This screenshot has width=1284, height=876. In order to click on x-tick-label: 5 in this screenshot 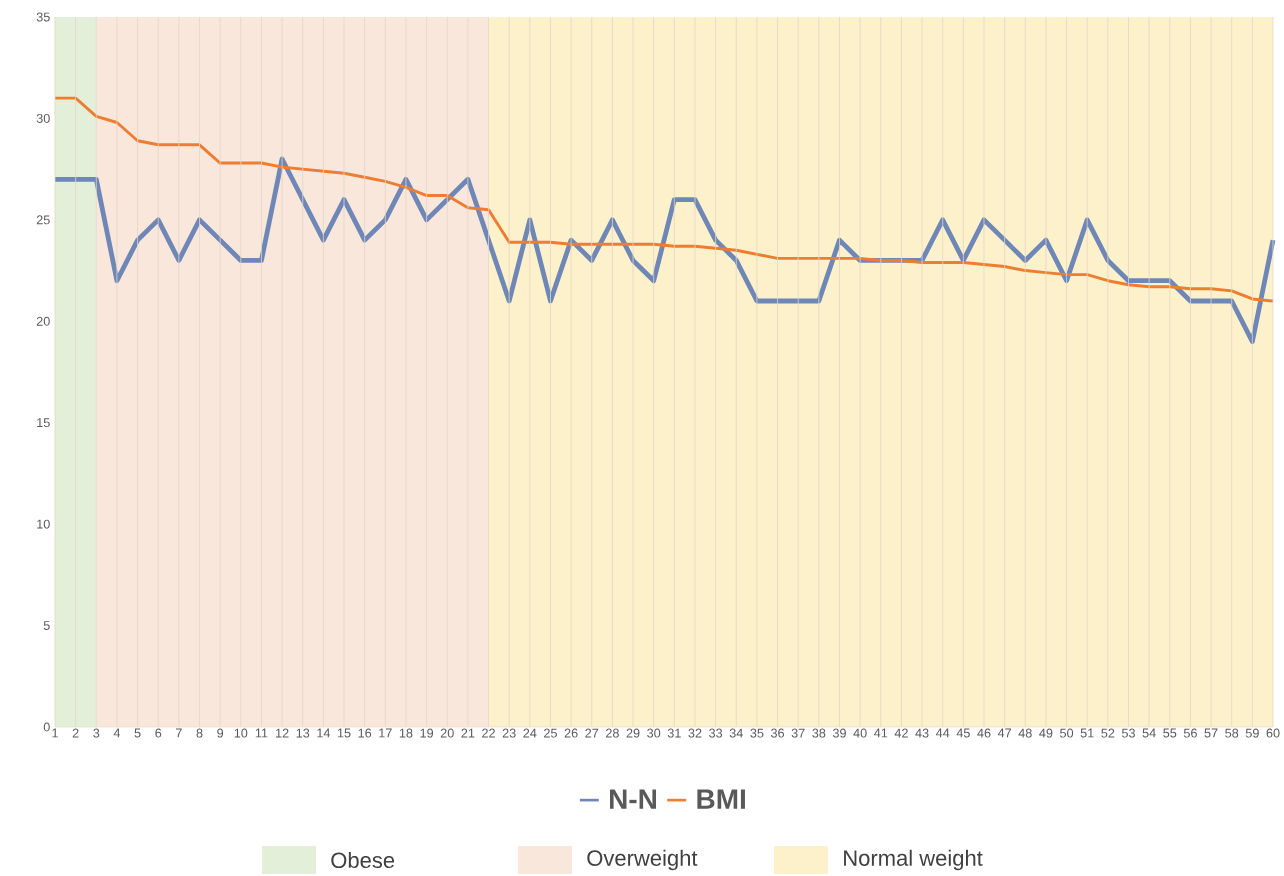, I will do `click(137, 733)`.